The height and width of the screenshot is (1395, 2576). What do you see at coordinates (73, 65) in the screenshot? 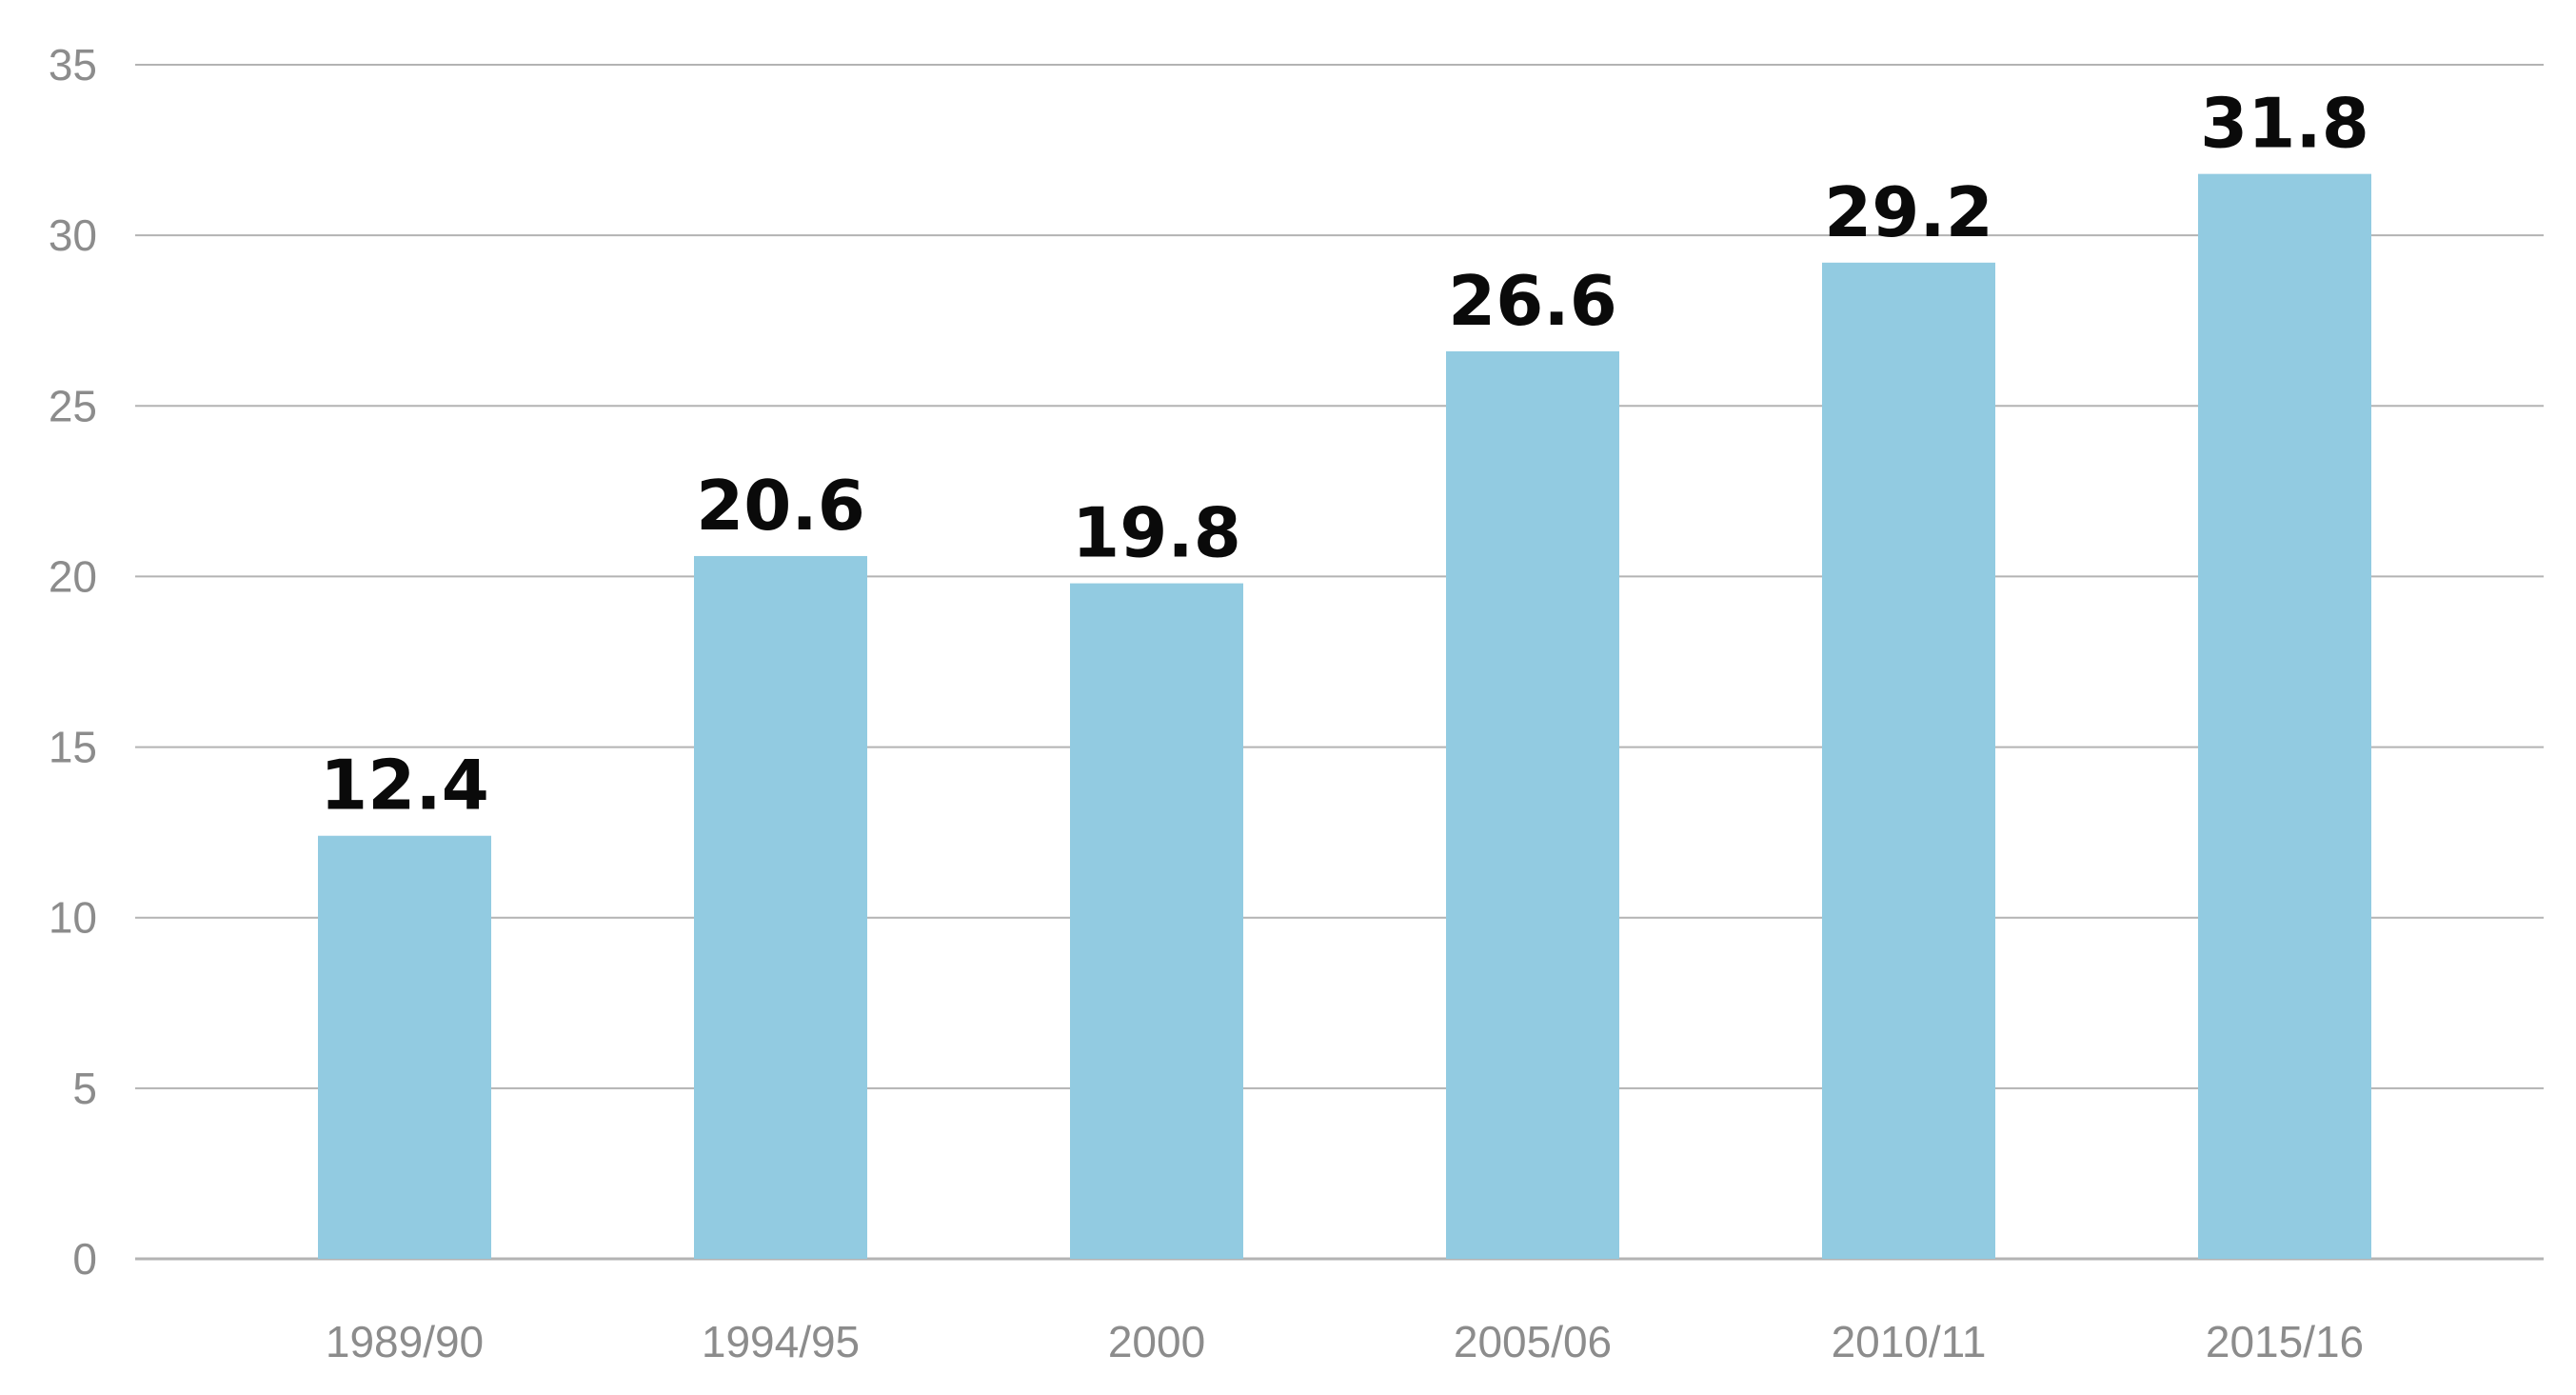
I see `y-tick-label: 35` at bounding box center [73, 65].